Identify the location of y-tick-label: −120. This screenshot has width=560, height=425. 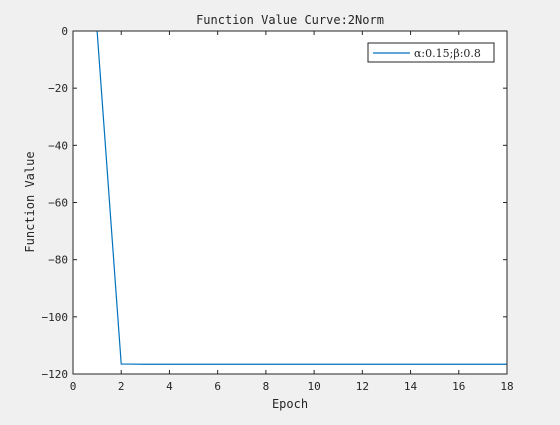
(55, 374).